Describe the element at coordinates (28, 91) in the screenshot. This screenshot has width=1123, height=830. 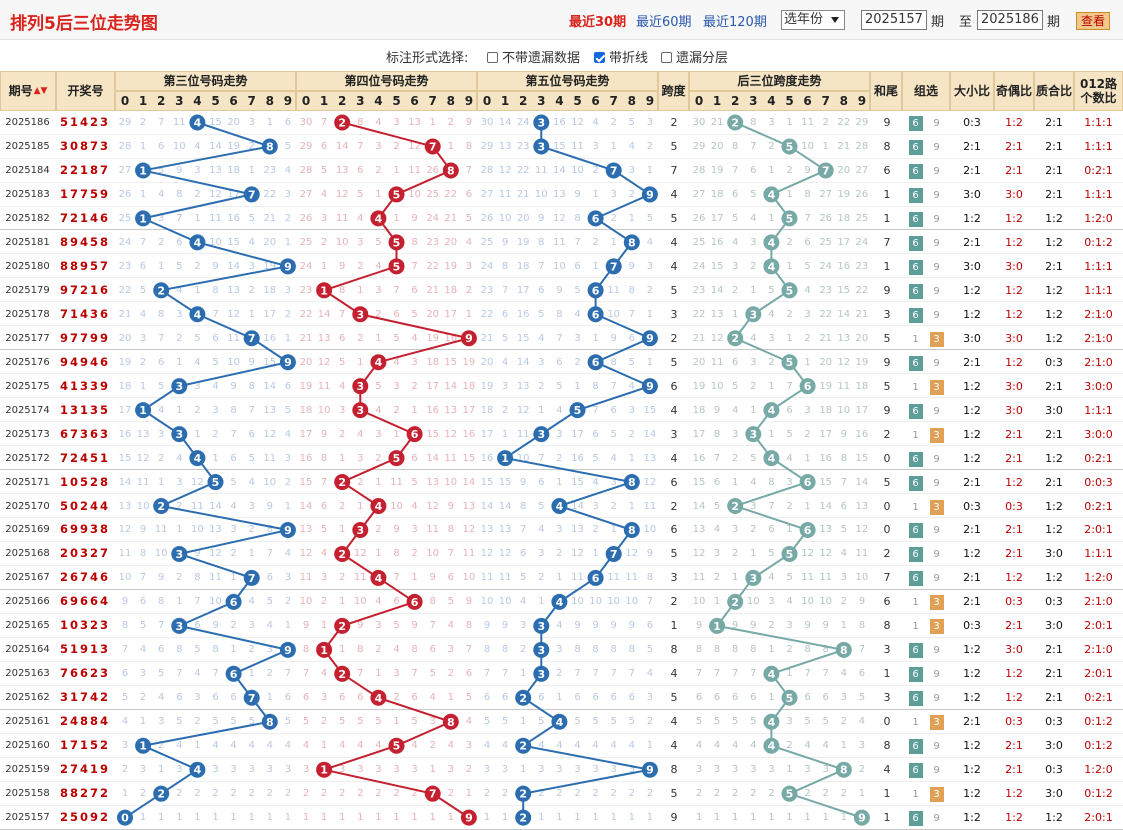
I see `col-period: 期号 ▲▼` at that location.